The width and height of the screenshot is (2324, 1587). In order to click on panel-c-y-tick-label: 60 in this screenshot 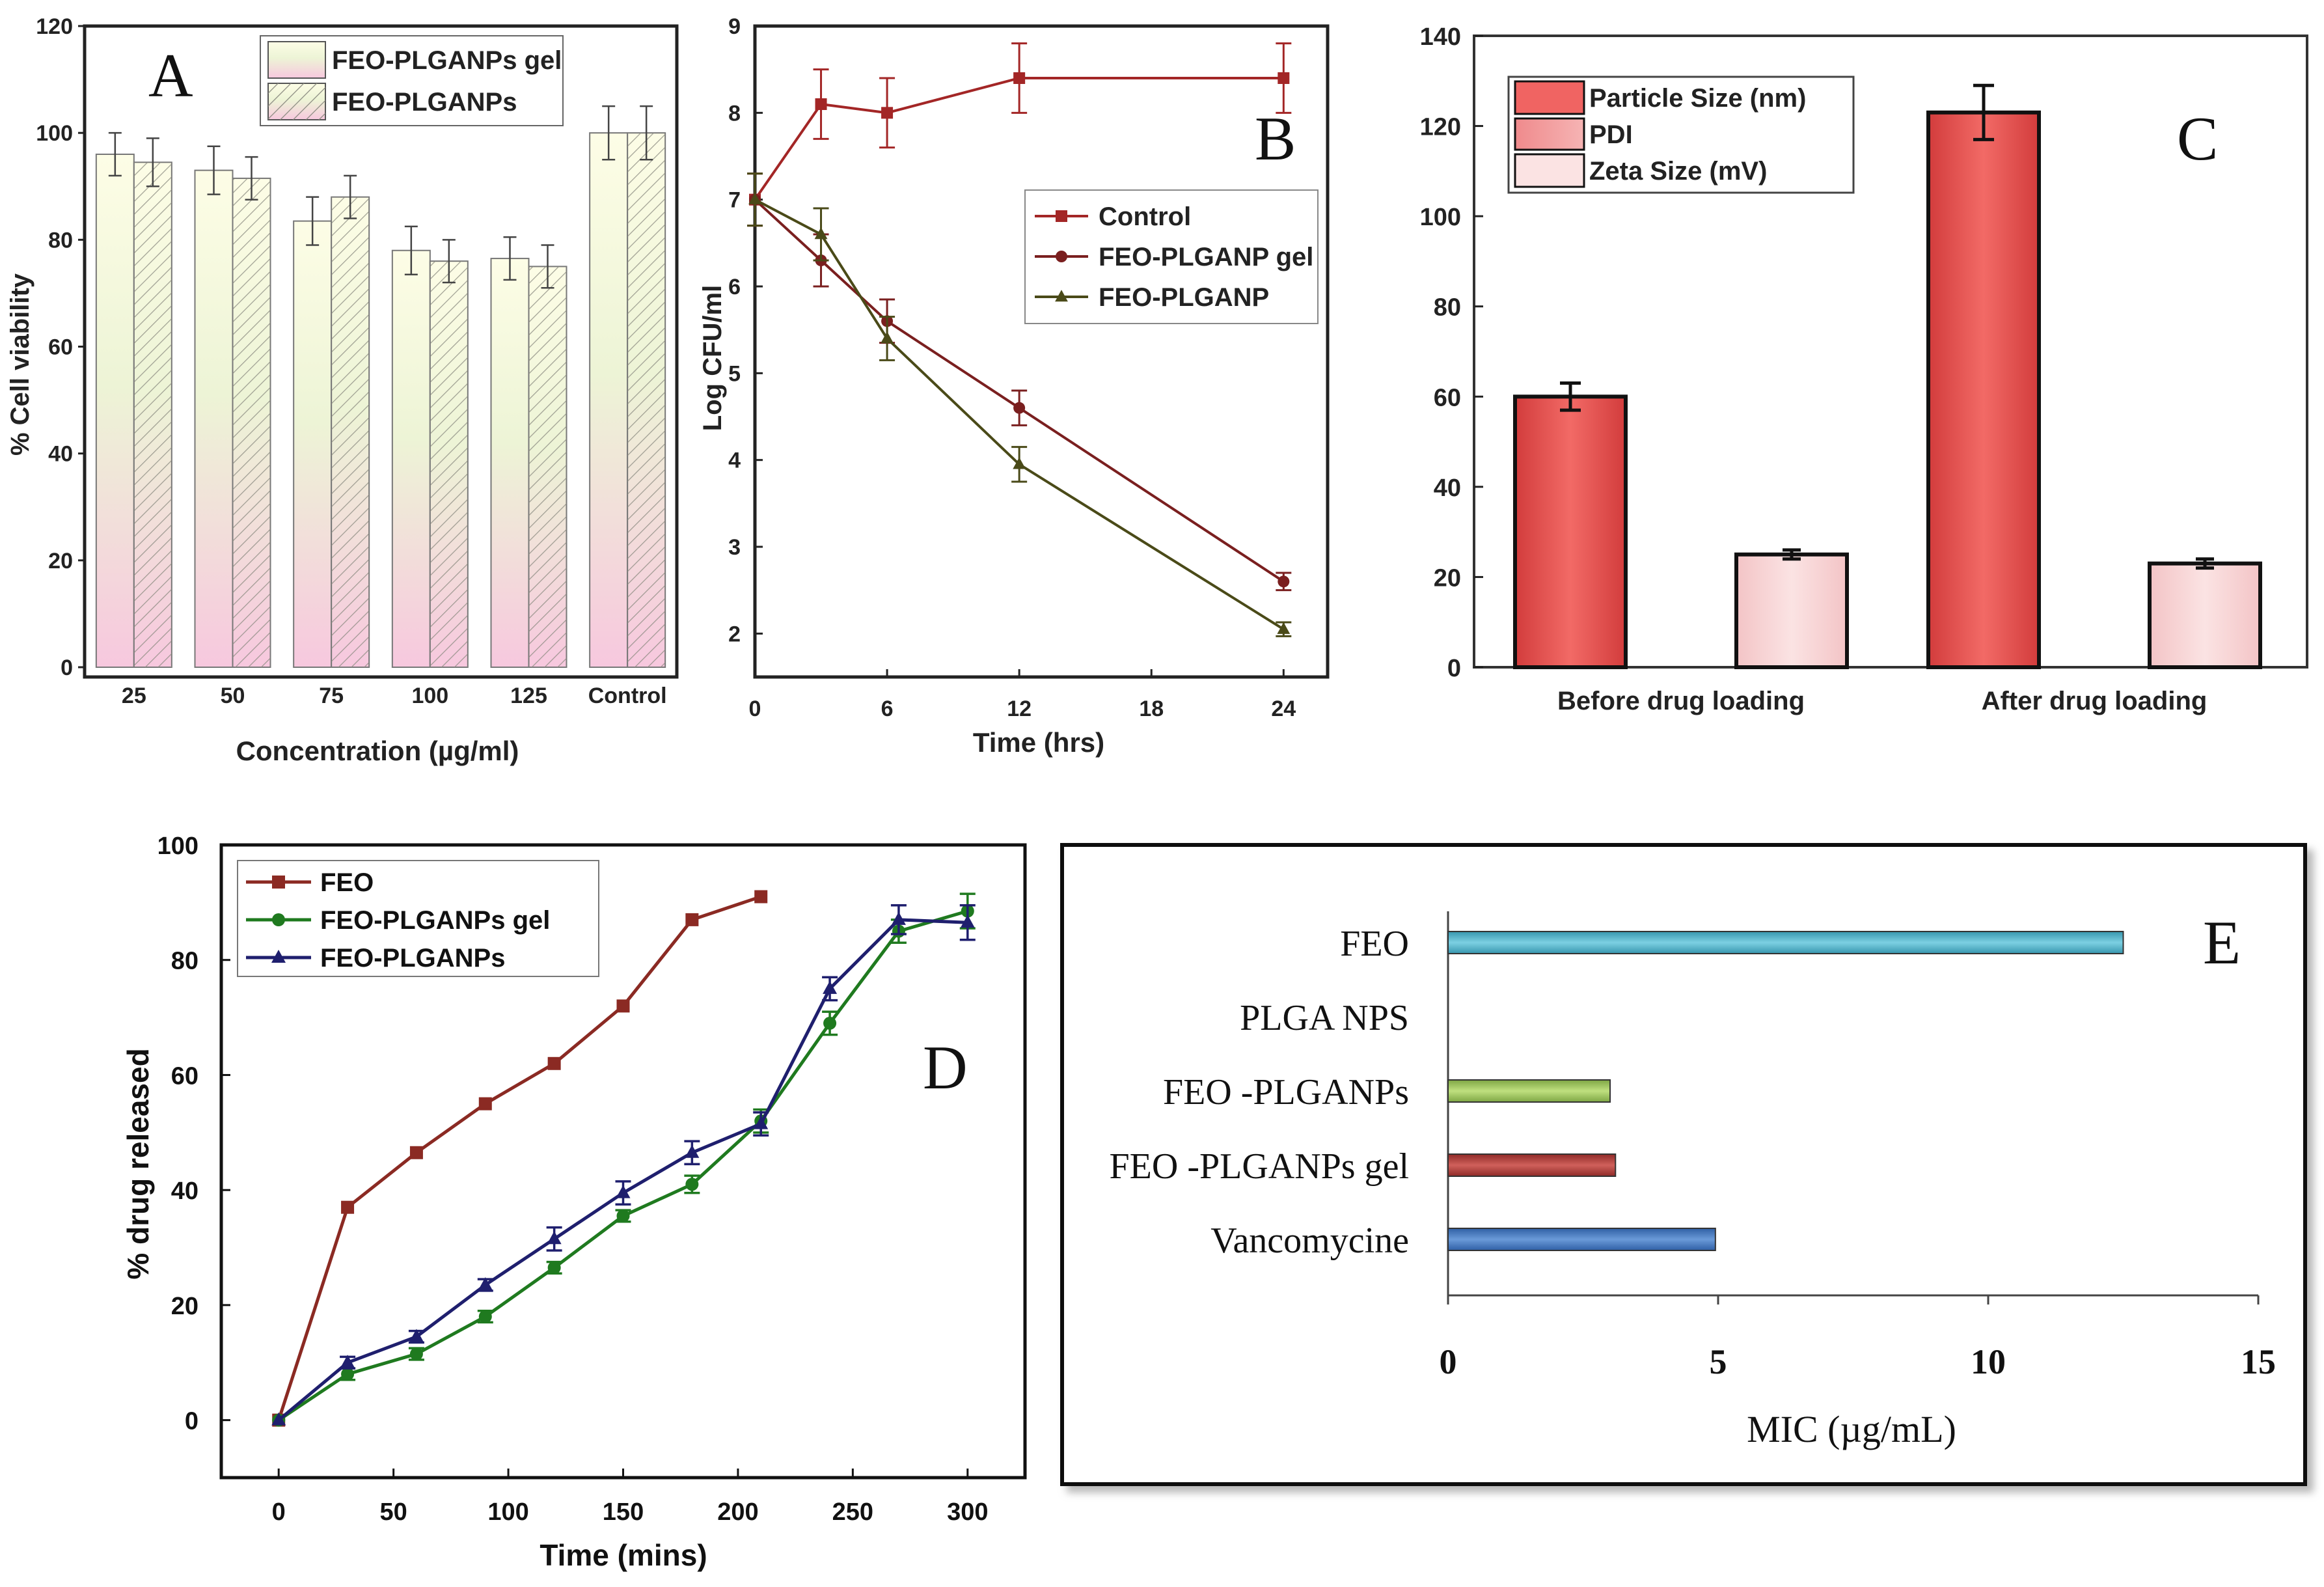, I will do `click(1447, 397)`.